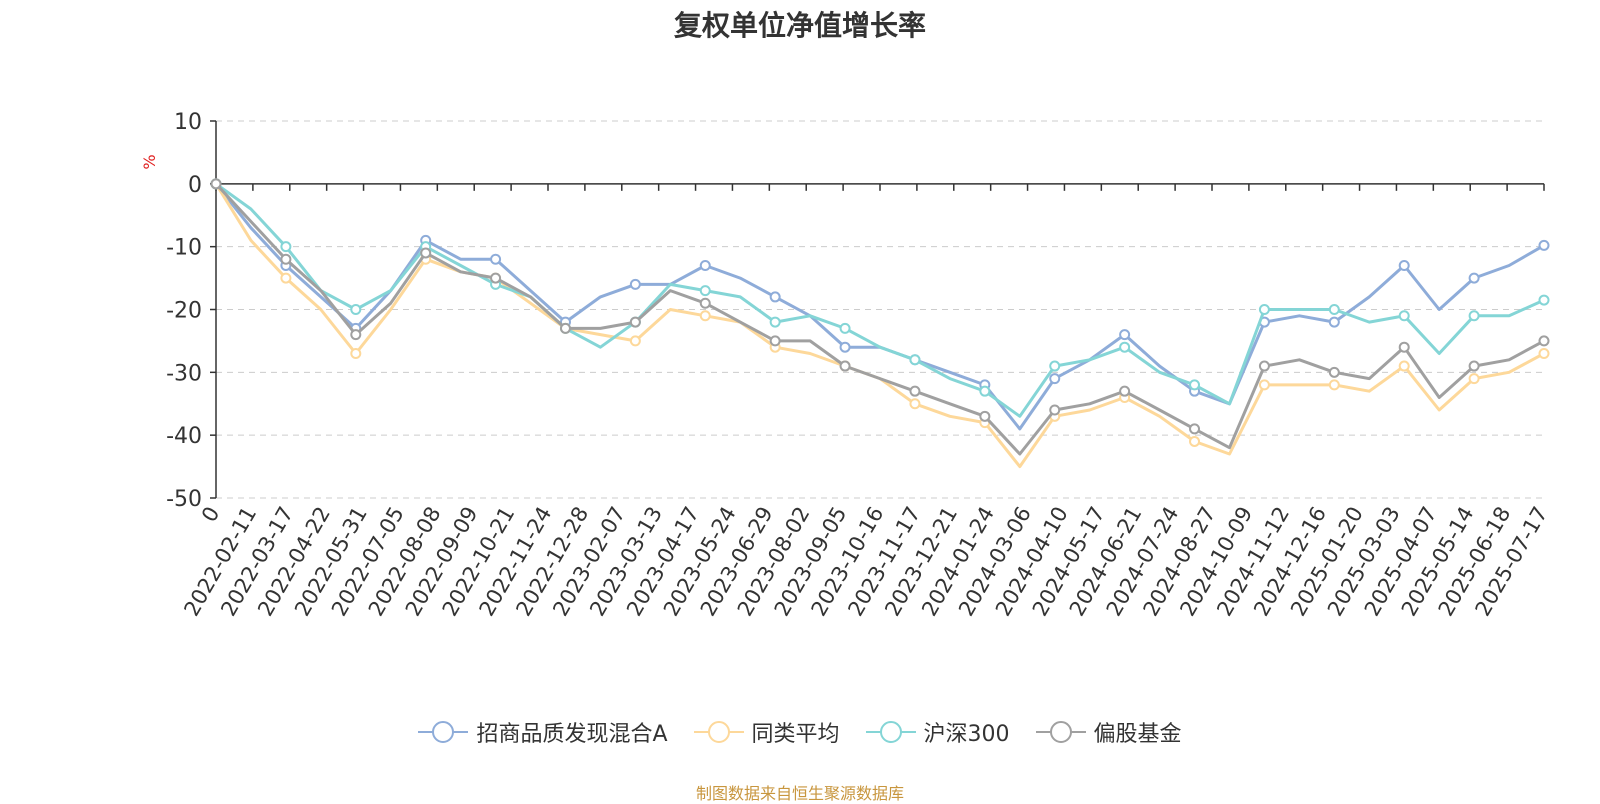  I want to click on legend-item: 偏股基金, so click(1108, 732).